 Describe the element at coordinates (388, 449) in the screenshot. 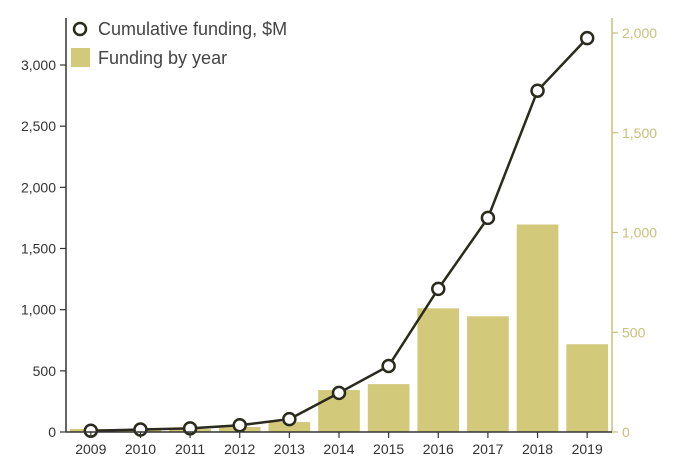

I see `x-tick-label: 2015` at that location.